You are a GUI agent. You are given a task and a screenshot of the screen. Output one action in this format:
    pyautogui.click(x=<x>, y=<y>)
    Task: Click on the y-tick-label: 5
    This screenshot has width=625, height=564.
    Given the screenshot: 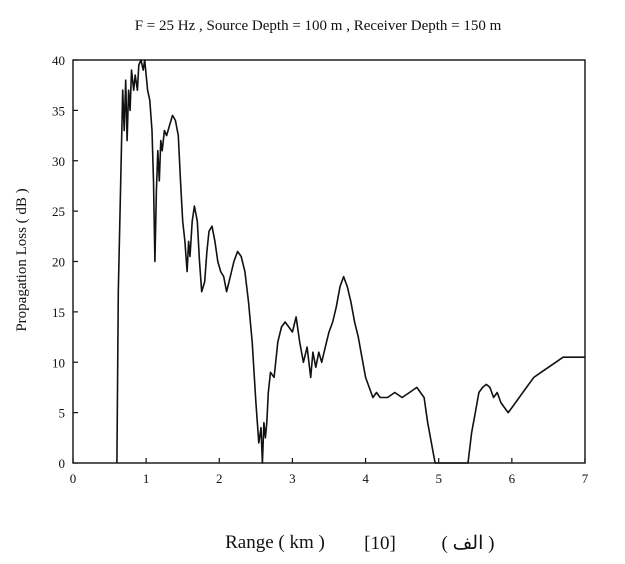 What is the action you would take?
    pyautogui.click(x=62, y=413)
    